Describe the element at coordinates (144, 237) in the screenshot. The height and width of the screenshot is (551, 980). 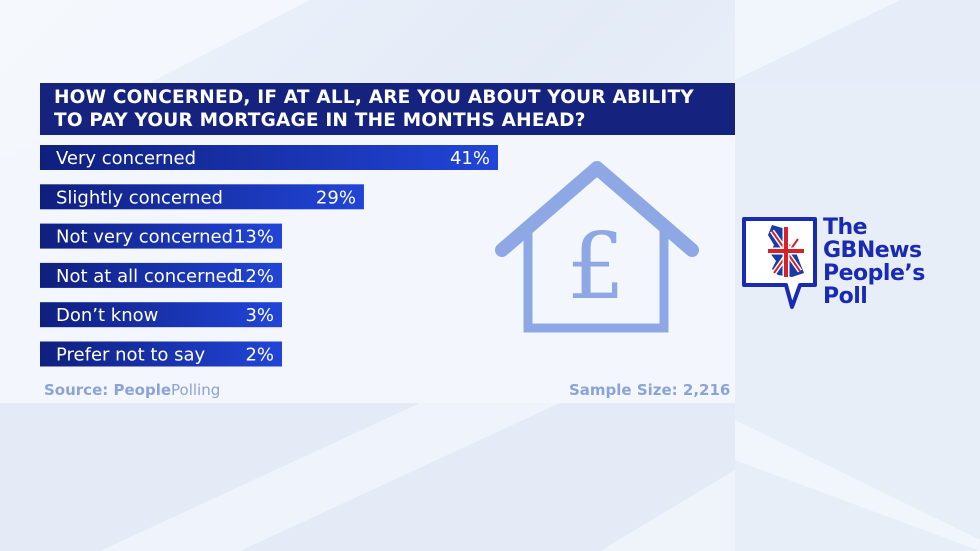
I see `category-label-2: Not very concerned` at that location.